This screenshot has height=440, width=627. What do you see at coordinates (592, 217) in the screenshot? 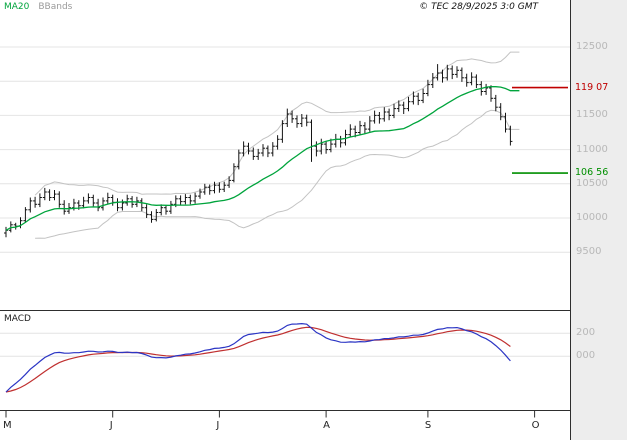
I see `price-axis-label: 10000` at bounding box center [592, 217].